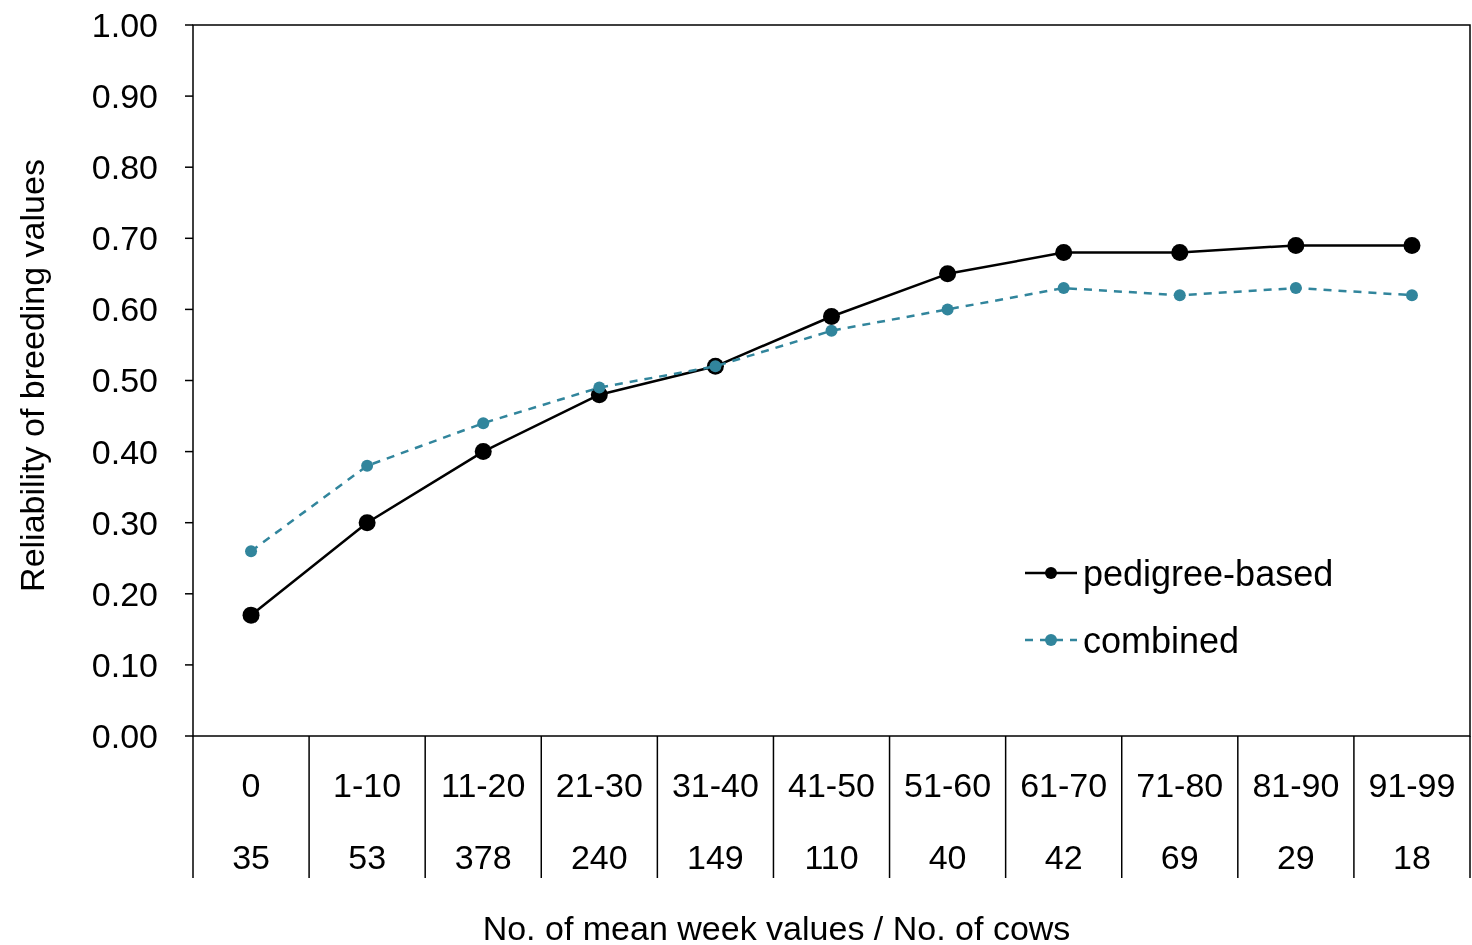 Image resolution: width=1472 pixels, height=945 pixels. What do you see at coordinates (1161, 640) in the screenshot?
I see `legend-label: combined` at bounding box center [1161, 640].